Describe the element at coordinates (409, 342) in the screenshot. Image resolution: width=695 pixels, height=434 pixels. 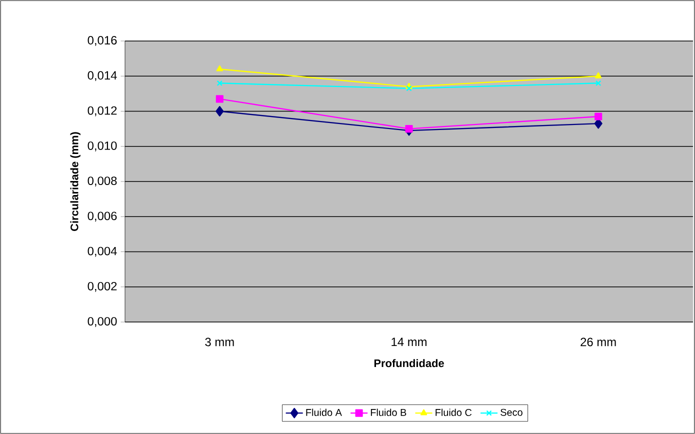
I see `x-tick-label: 14 mm` at that location.